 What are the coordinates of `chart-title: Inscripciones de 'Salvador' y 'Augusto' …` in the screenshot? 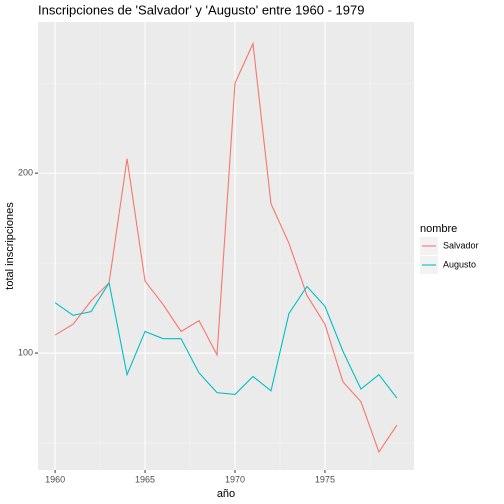 It's located at (201, 9).